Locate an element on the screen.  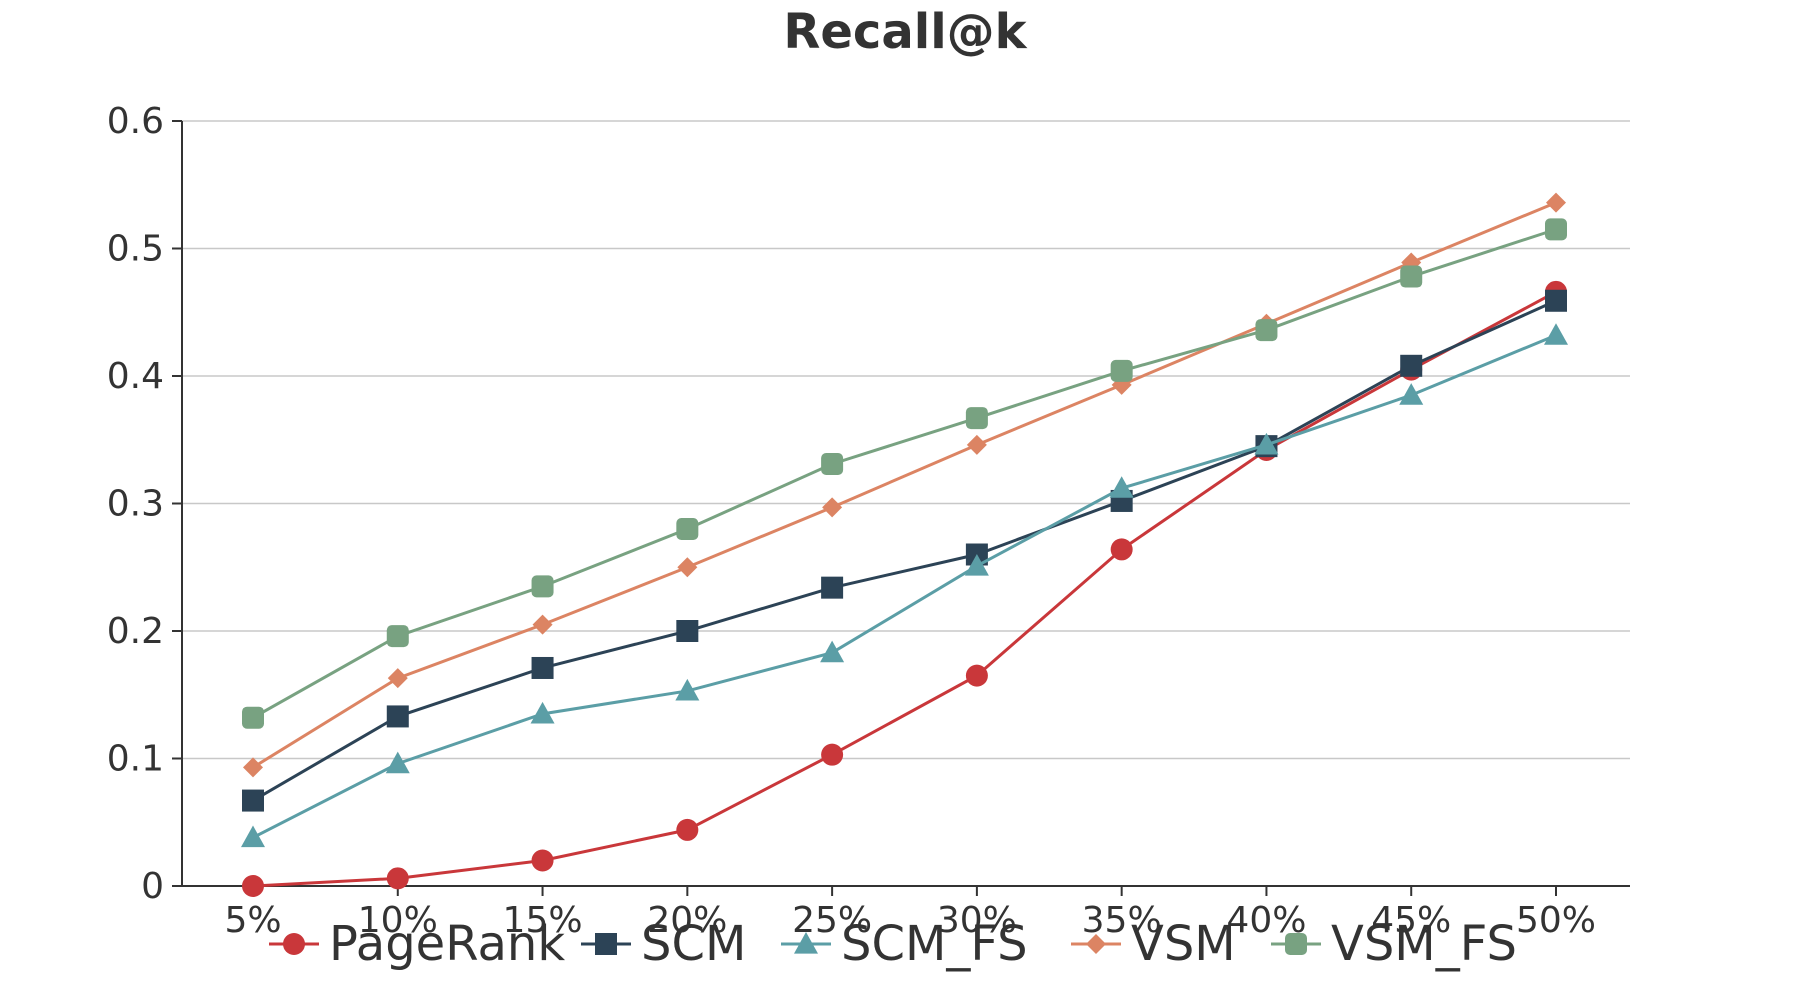
y-tick-label: 0.4 is located at coordinates (135, 376).